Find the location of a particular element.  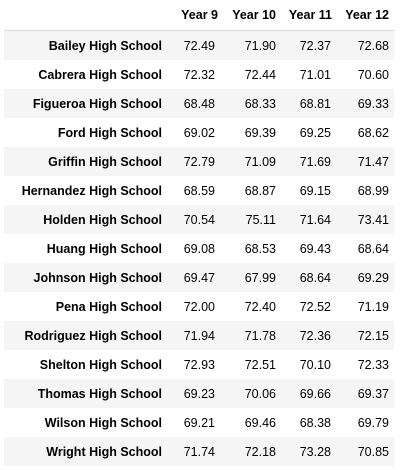

score-cell: 71.01 is located at coordinates (315, 74).